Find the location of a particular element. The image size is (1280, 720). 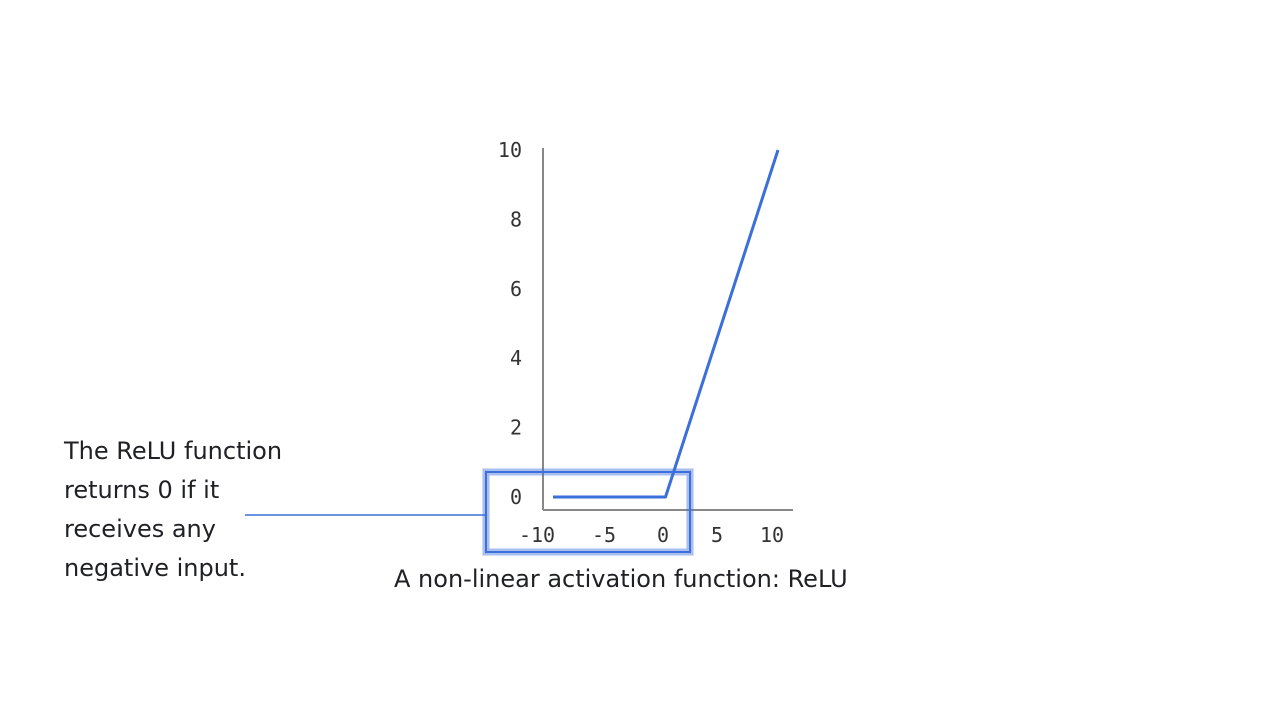

y-tick-label: 4 is located at coordinates (516, 358).